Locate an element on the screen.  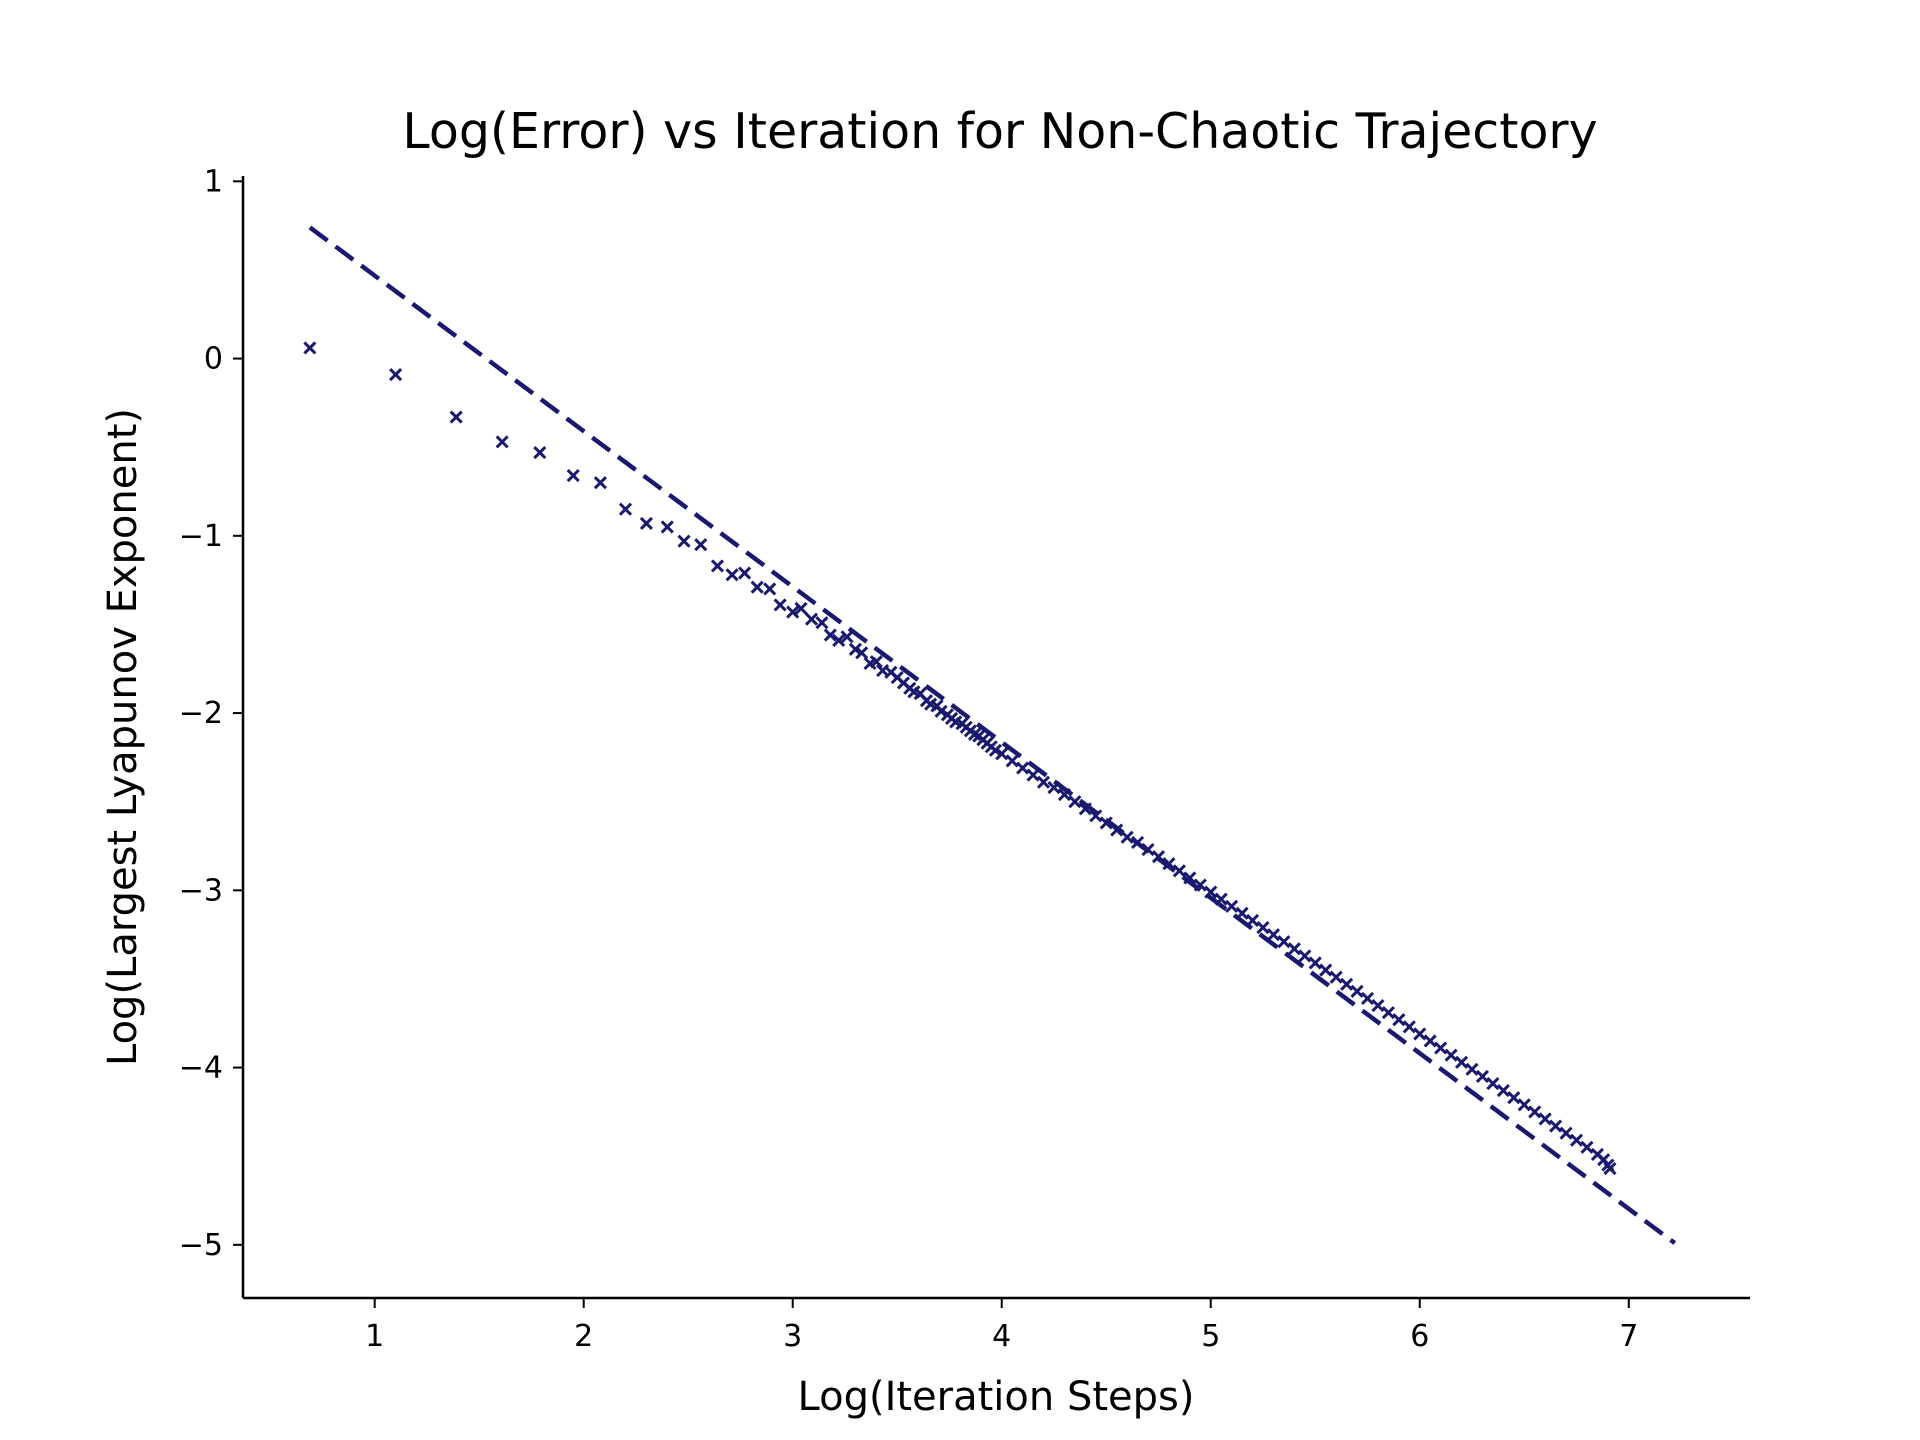
x-tick-label: 3 is located at coordinates (792, 1336).